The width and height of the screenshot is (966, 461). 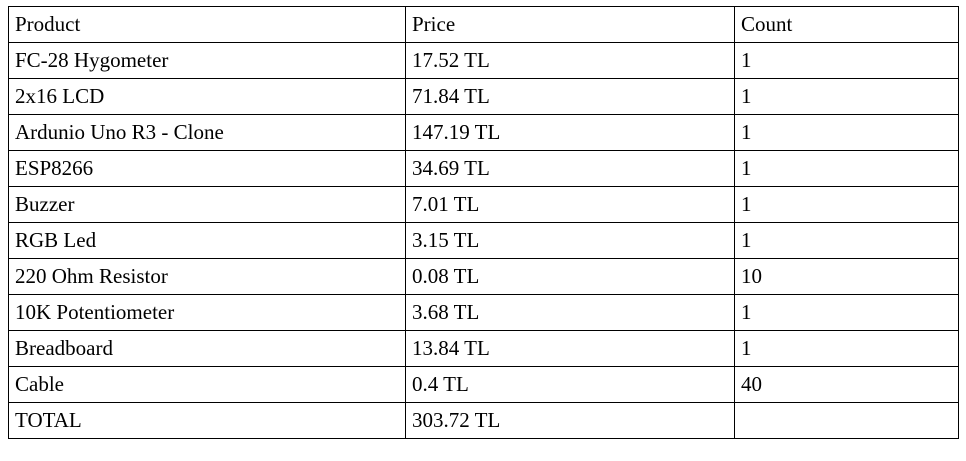 I want to click on cell-count: 10, so click(x=846, y=276).